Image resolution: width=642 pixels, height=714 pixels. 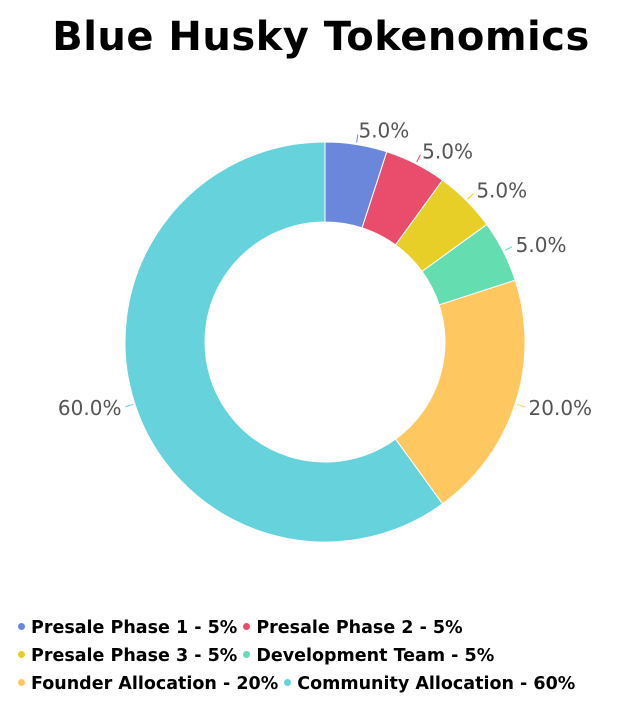 I want to click on data-label-2: 5.0%, so click(x=447, y=151).